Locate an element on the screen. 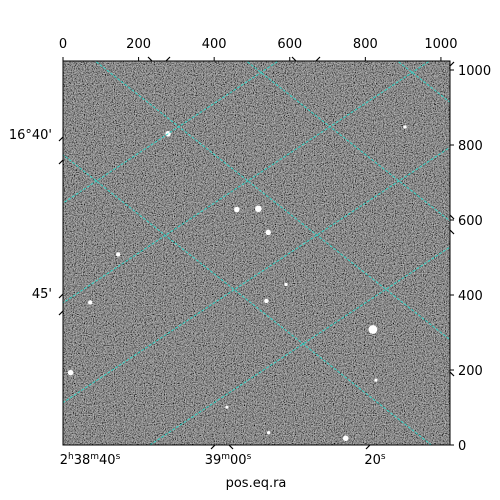  top-pixel-axis: 0 200 400 600 800 1000 is located at coordinates (258, 49).